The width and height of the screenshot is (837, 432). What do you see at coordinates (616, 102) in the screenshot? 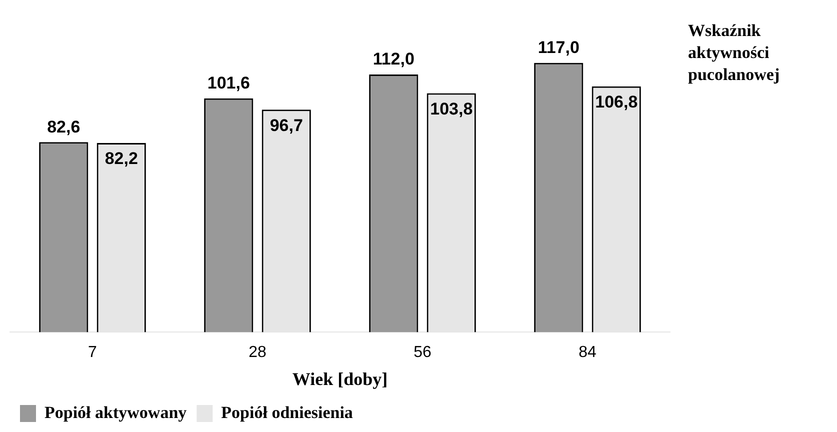
I see `data-label: 106,8` at bounding box center [616, 102].